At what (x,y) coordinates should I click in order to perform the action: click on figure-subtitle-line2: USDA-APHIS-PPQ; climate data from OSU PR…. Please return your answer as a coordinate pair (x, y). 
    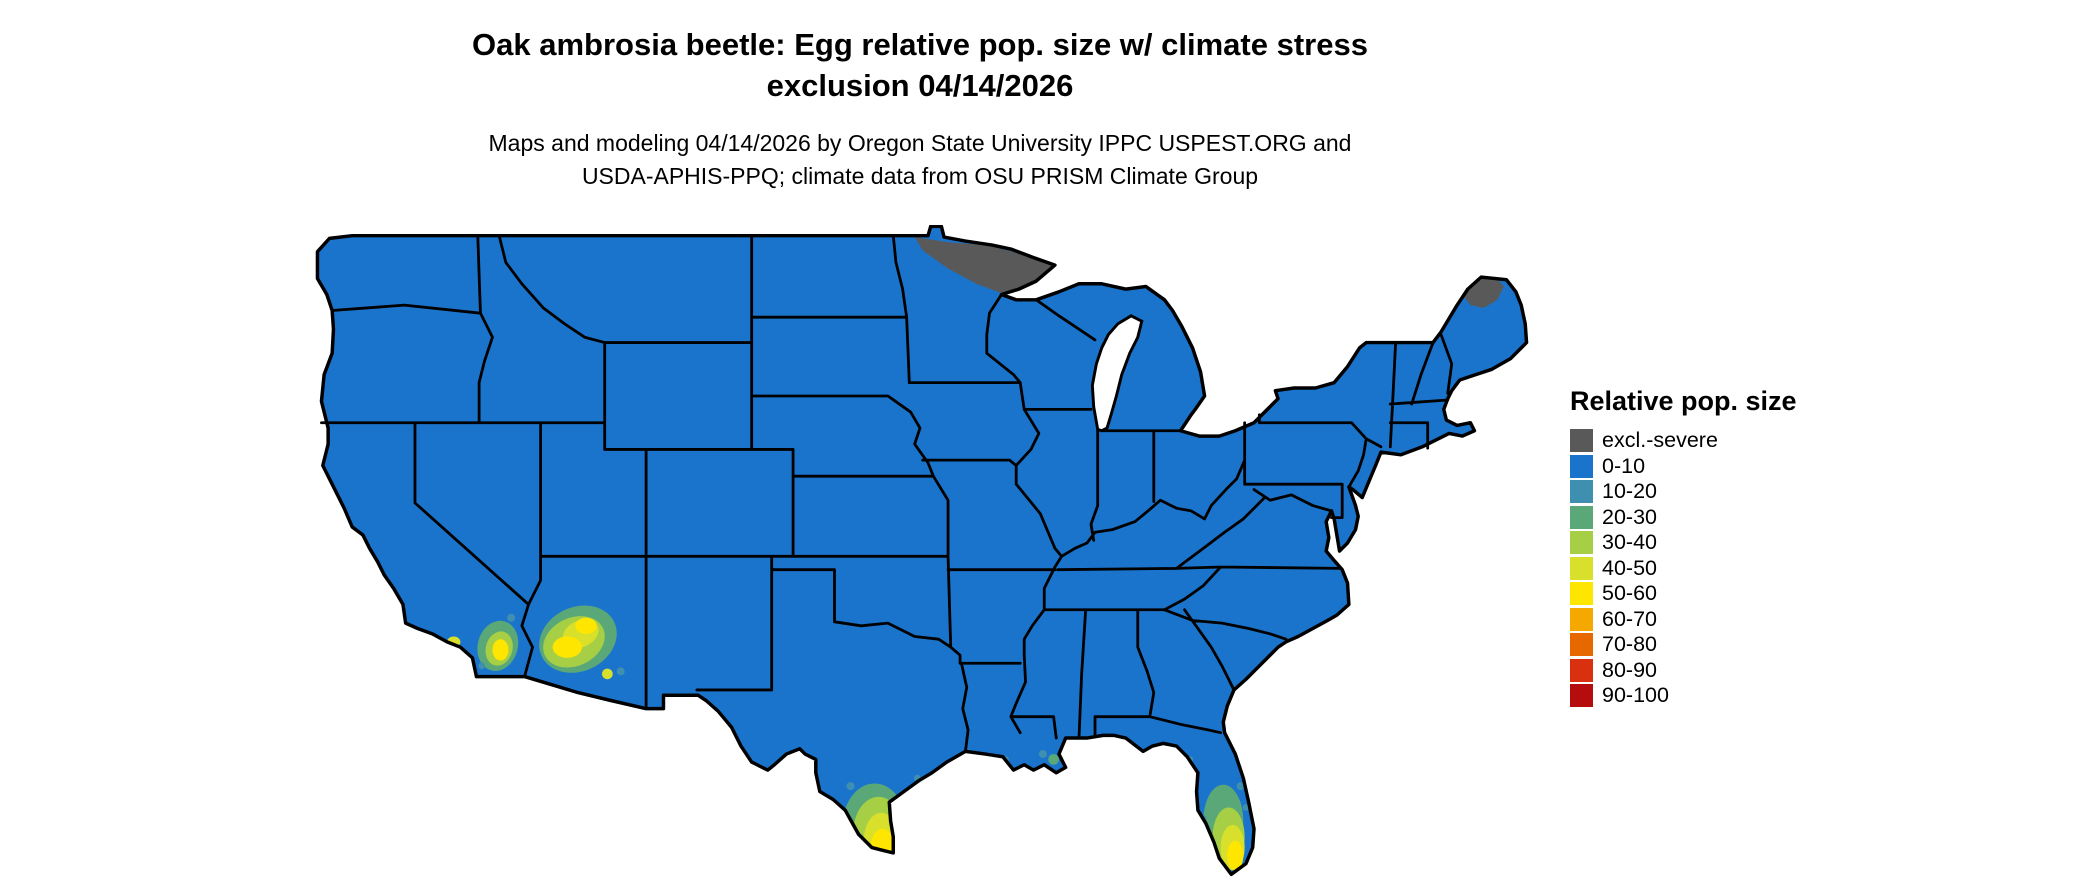
    Looking at the image, I should click on (920, 176).